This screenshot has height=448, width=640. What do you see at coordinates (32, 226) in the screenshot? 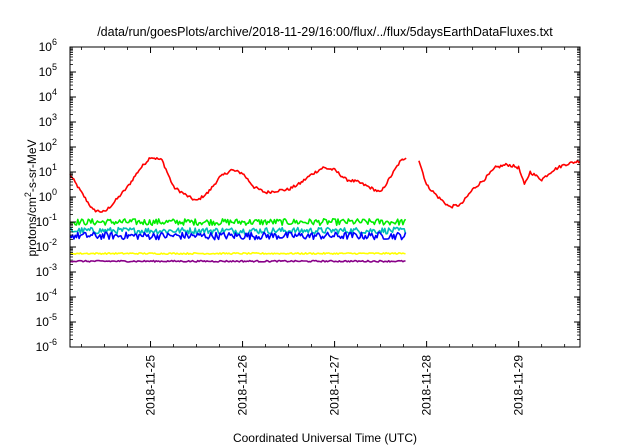
I see `y-axis-label-prefix: protons/cm` at bounding box center [32, 226].